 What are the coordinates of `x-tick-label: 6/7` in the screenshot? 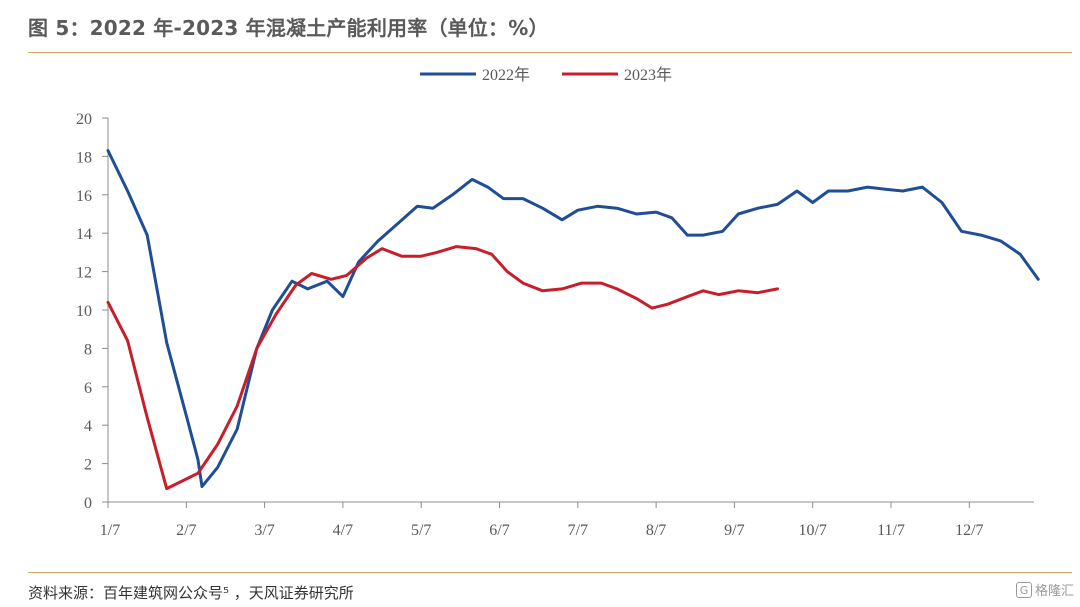 It's located at (499, 530).